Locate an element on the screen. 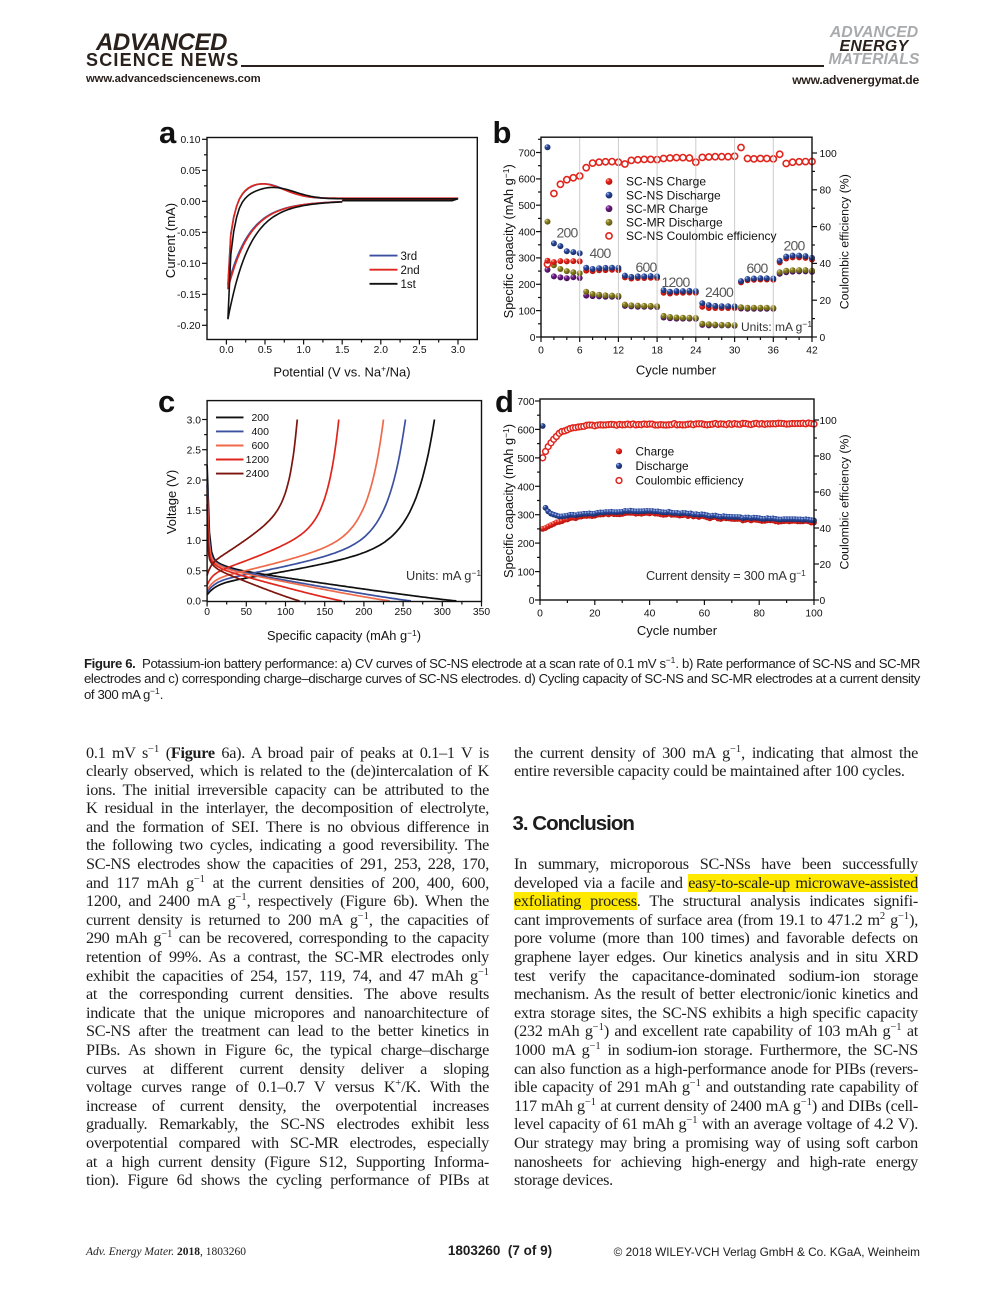 The width and height of the screenshot is (1000, 1314). svg-text: Discharge is located at coordinates (663, 466).